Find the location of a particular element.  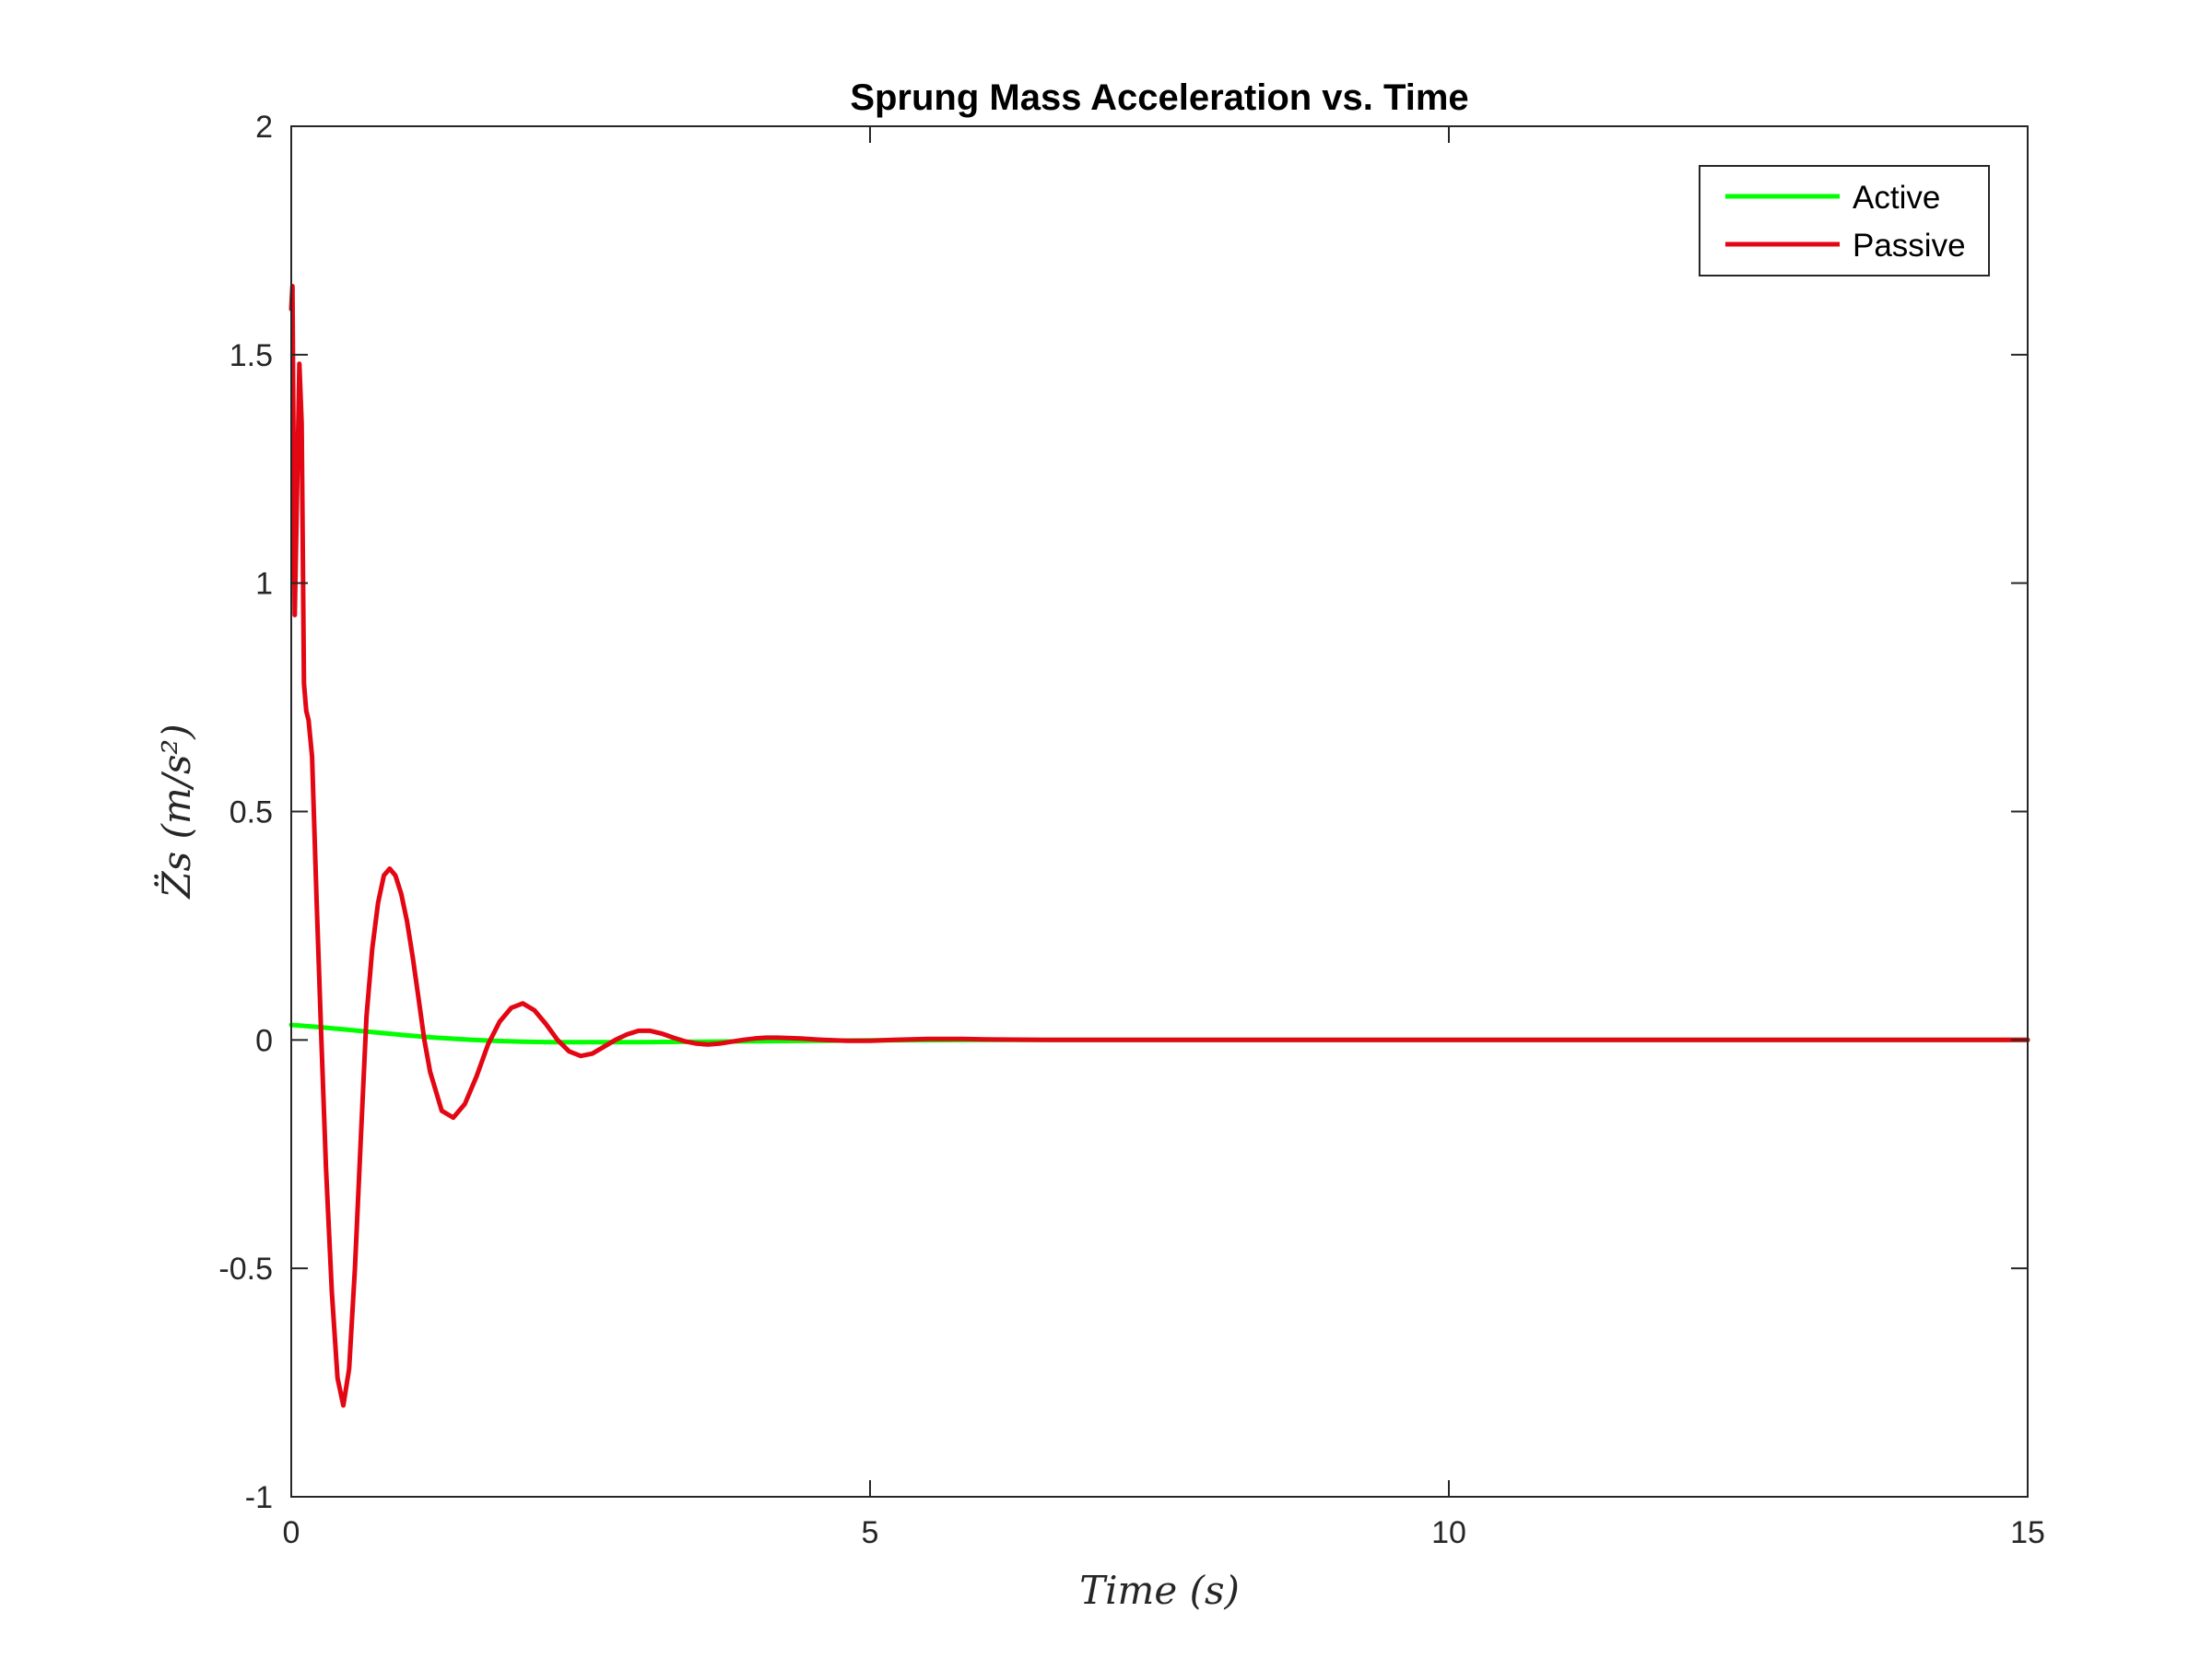

legend: Active Passive is located at coordinates (1844, 220).